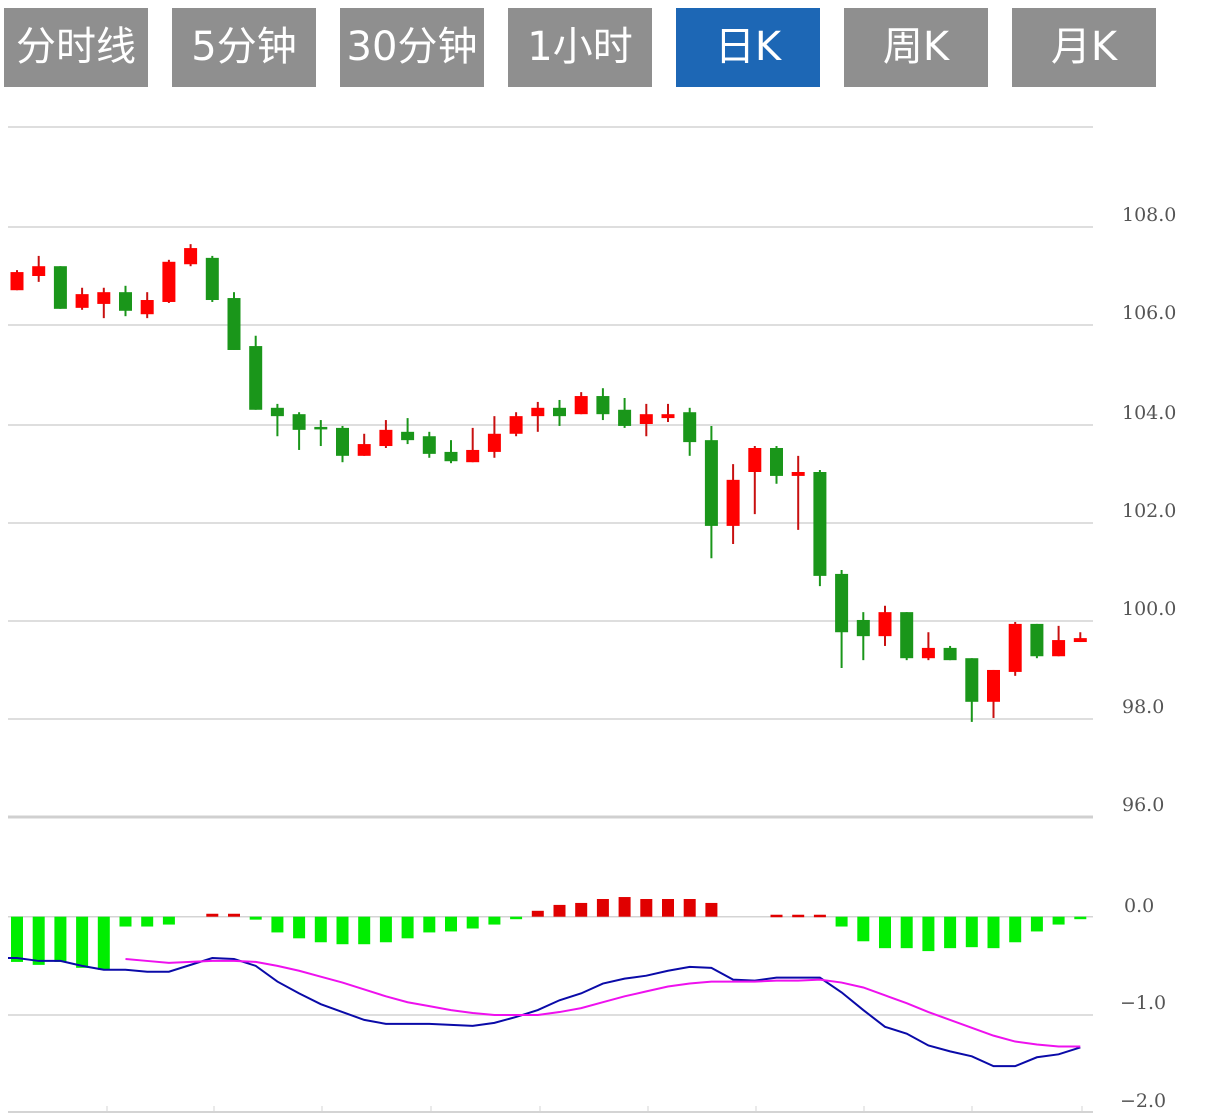 The height and width of the screenshot is (1115, 1213). What do you see at coordinates (1149, 313) in the screenshot?
I see `price-tick-label: 106.0` at bounding box center [1149, 313].